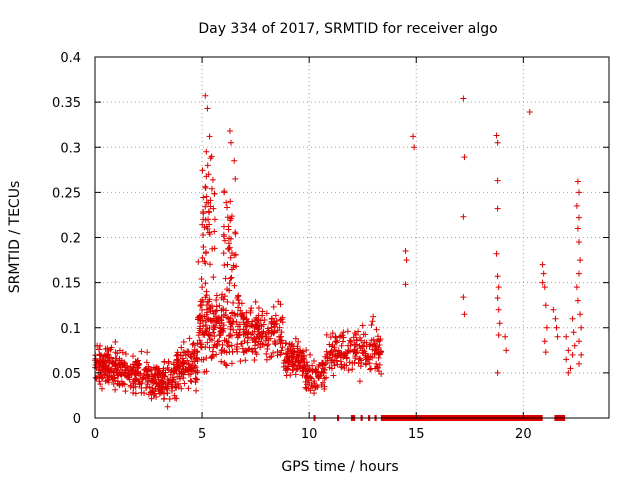 The height and width of the screenshot is (480, 640). I want to click on y-tick-label: 0.1, so click(70, 329).